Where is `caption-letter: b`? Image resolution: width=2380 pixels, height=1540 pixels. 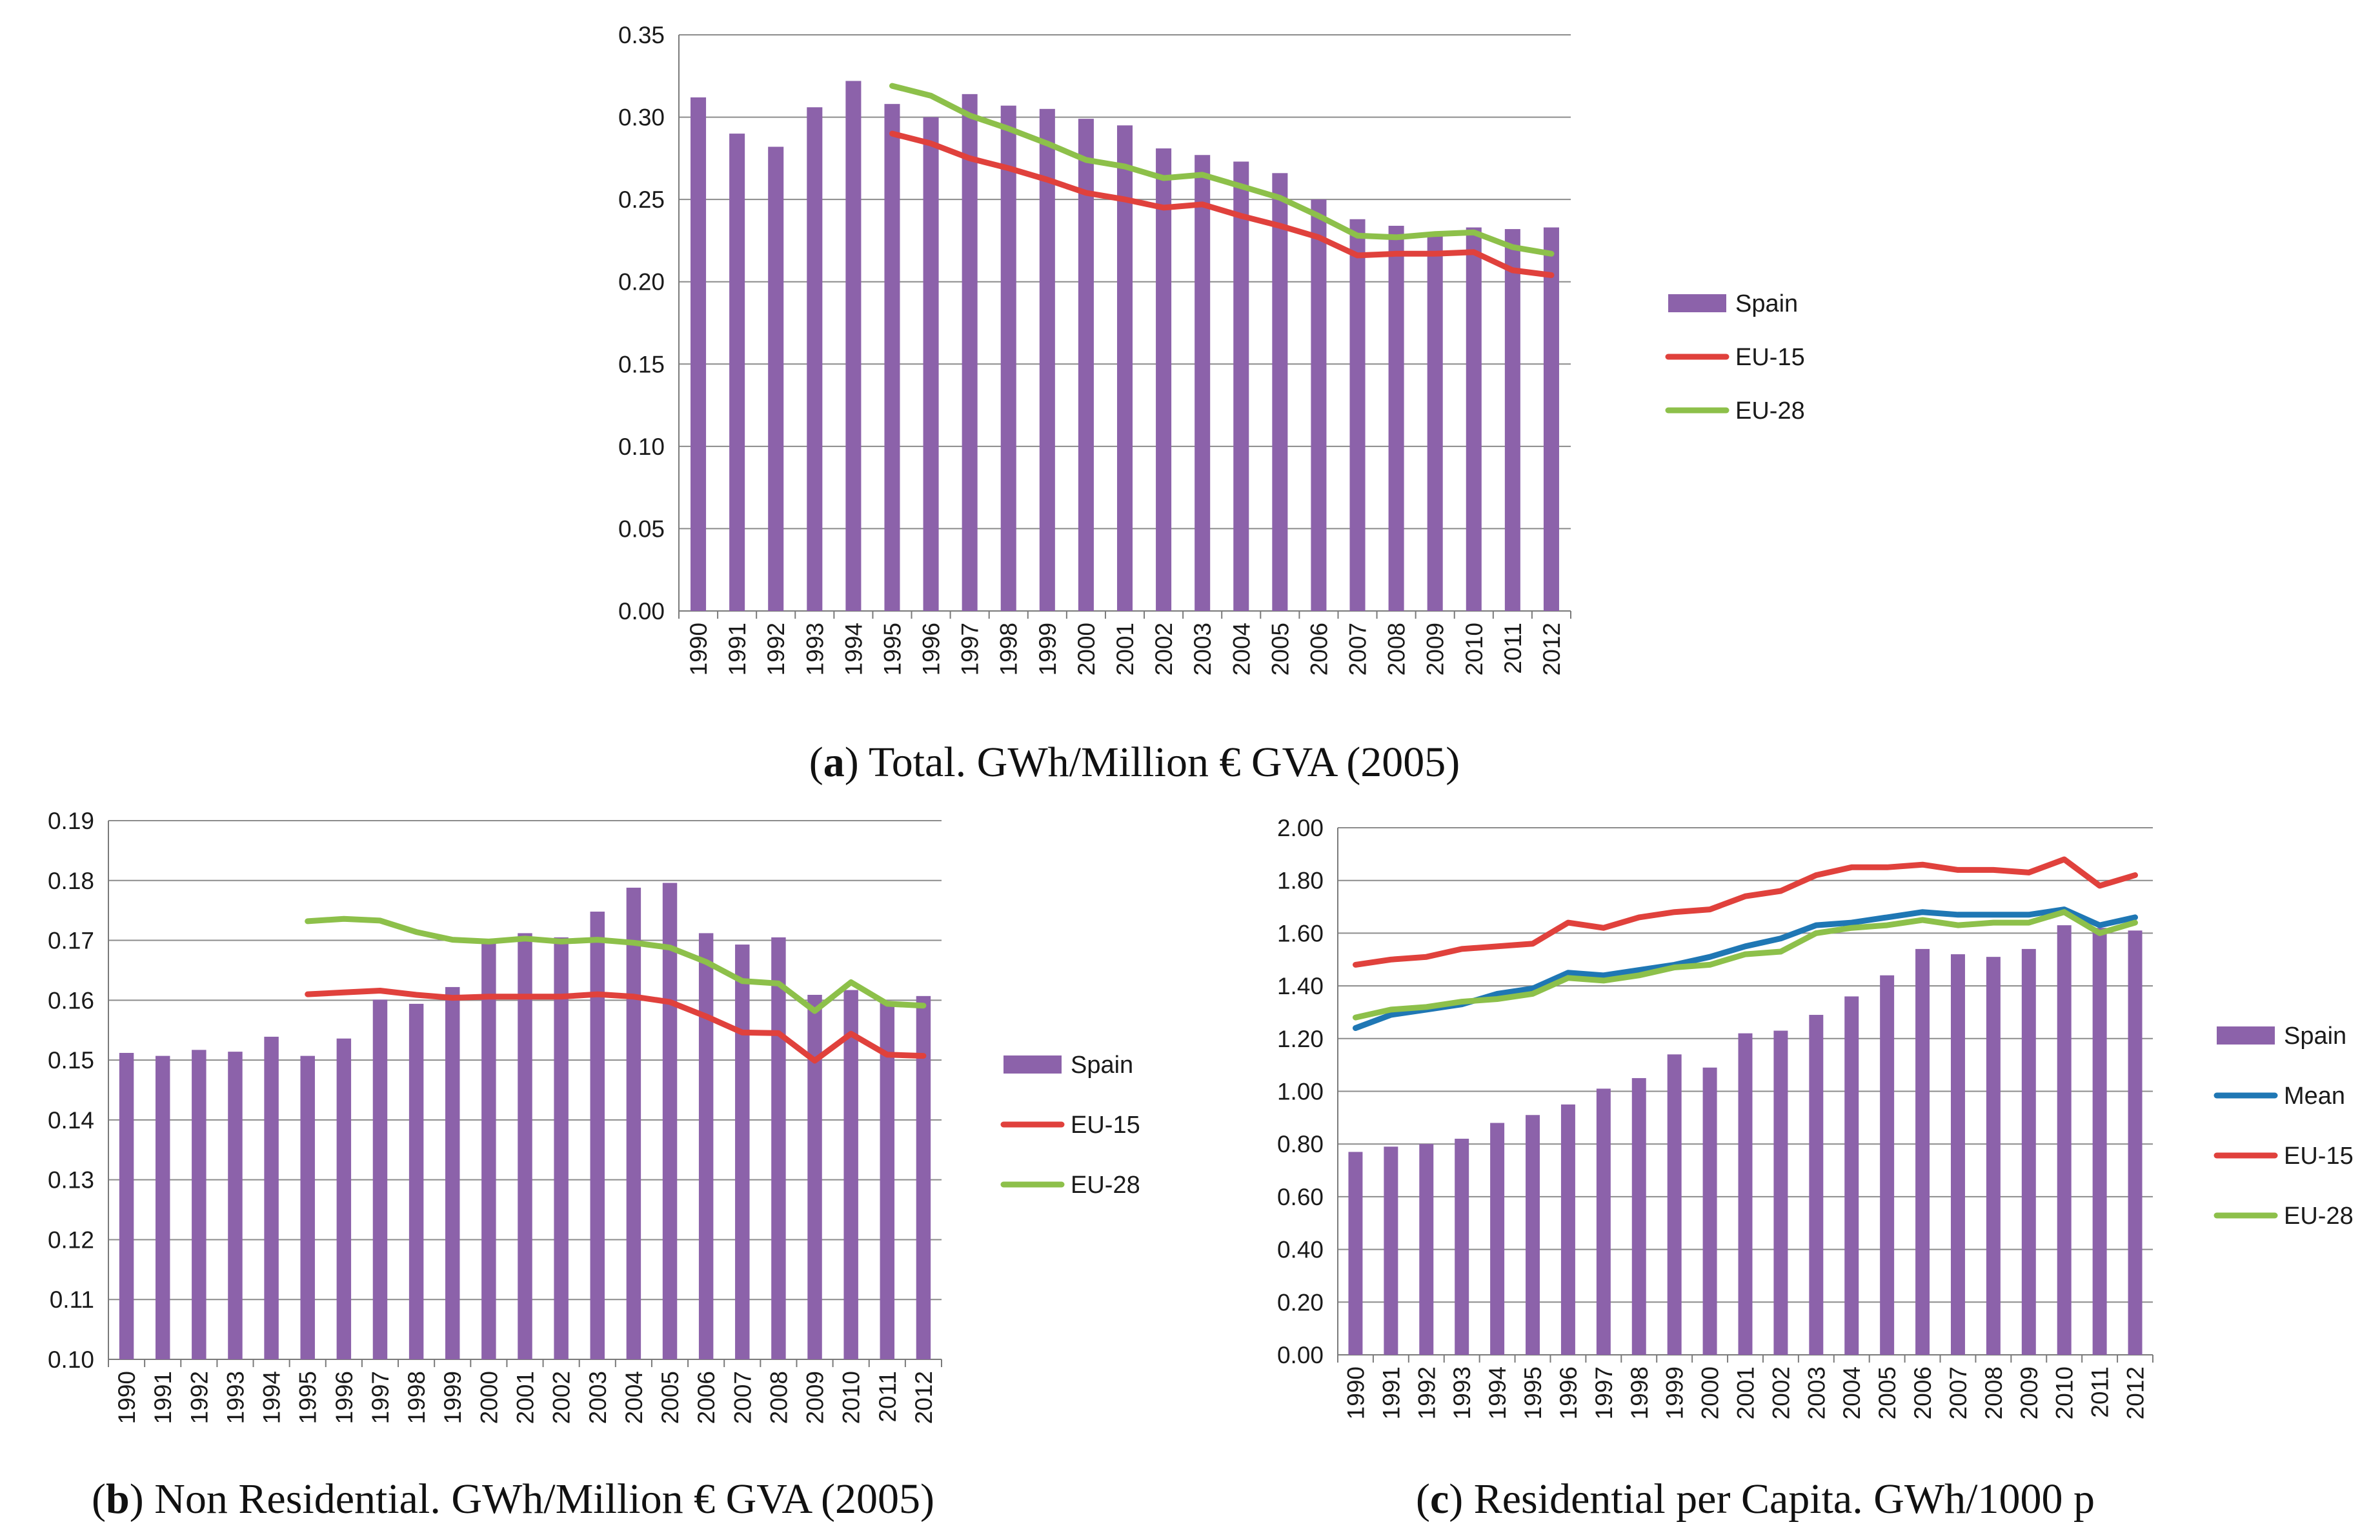 caption-letter: b is located at coordinates (118, 1499).